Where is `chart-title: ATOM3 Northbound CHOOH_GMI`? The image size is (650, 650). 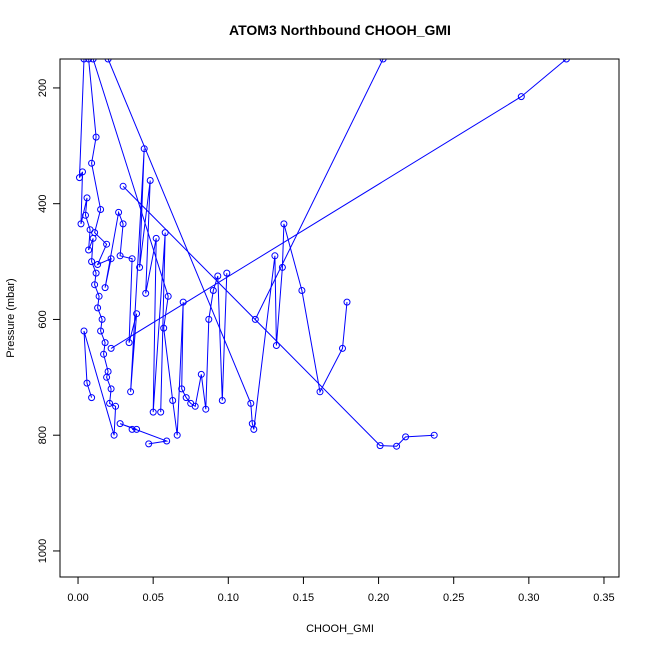
chart-title: ATOM3 Northbound CHOOH_GMI is located at coordinates (340, 30).